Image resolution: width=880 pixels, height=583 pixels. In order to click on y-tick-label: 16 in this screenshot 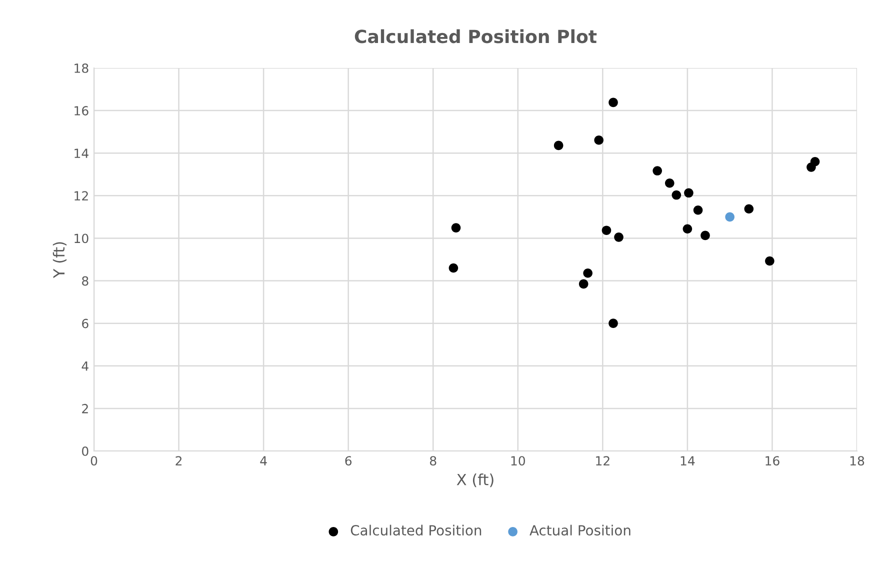, I will do `click(81, 111)`.